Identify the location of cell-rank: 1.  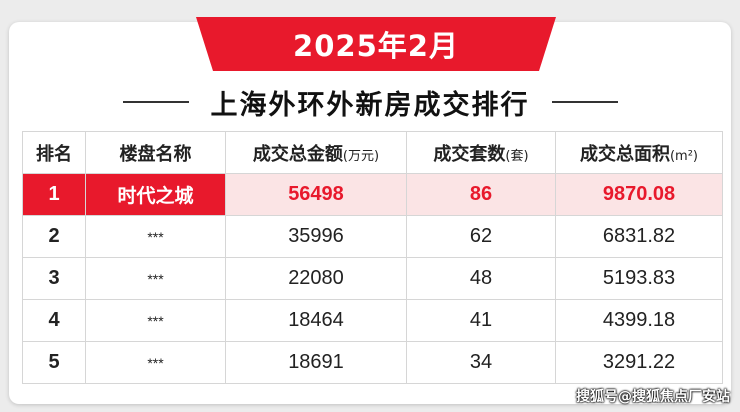
(54, 194).